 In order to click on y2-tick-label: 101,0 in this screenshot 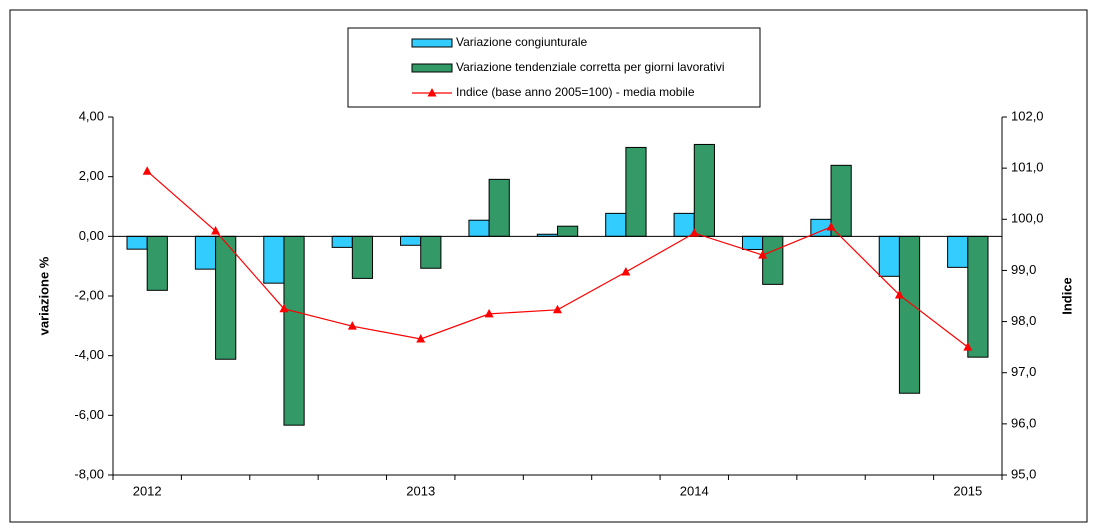, I will do `click(1027, 167)`.